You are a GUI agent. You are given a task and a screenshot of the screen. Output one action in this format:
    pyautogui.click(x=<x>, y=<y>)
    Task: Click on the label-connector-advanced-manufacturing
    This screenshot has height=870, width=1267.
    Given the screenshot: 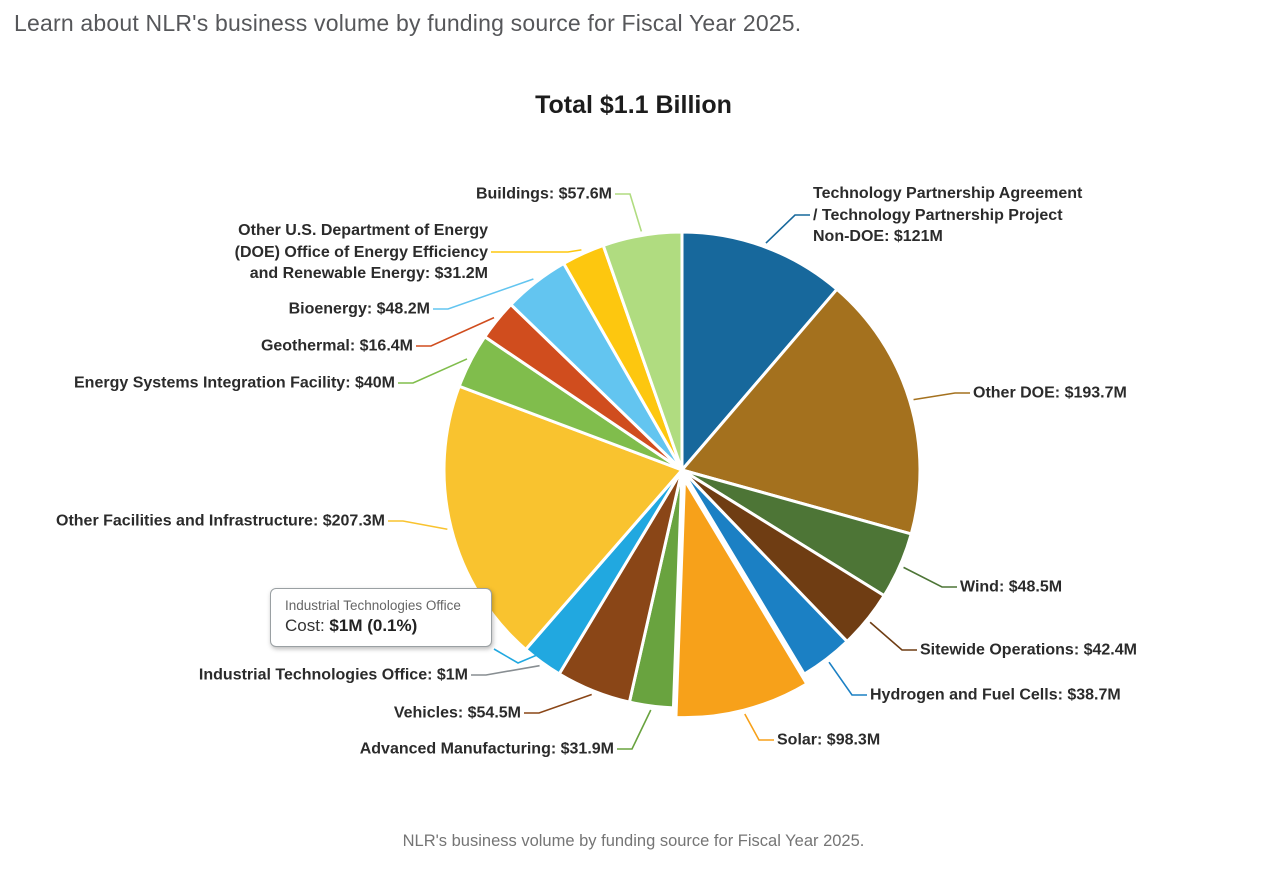 What is the action you would take?
    pyautogui.click(x=634, y=729)
    